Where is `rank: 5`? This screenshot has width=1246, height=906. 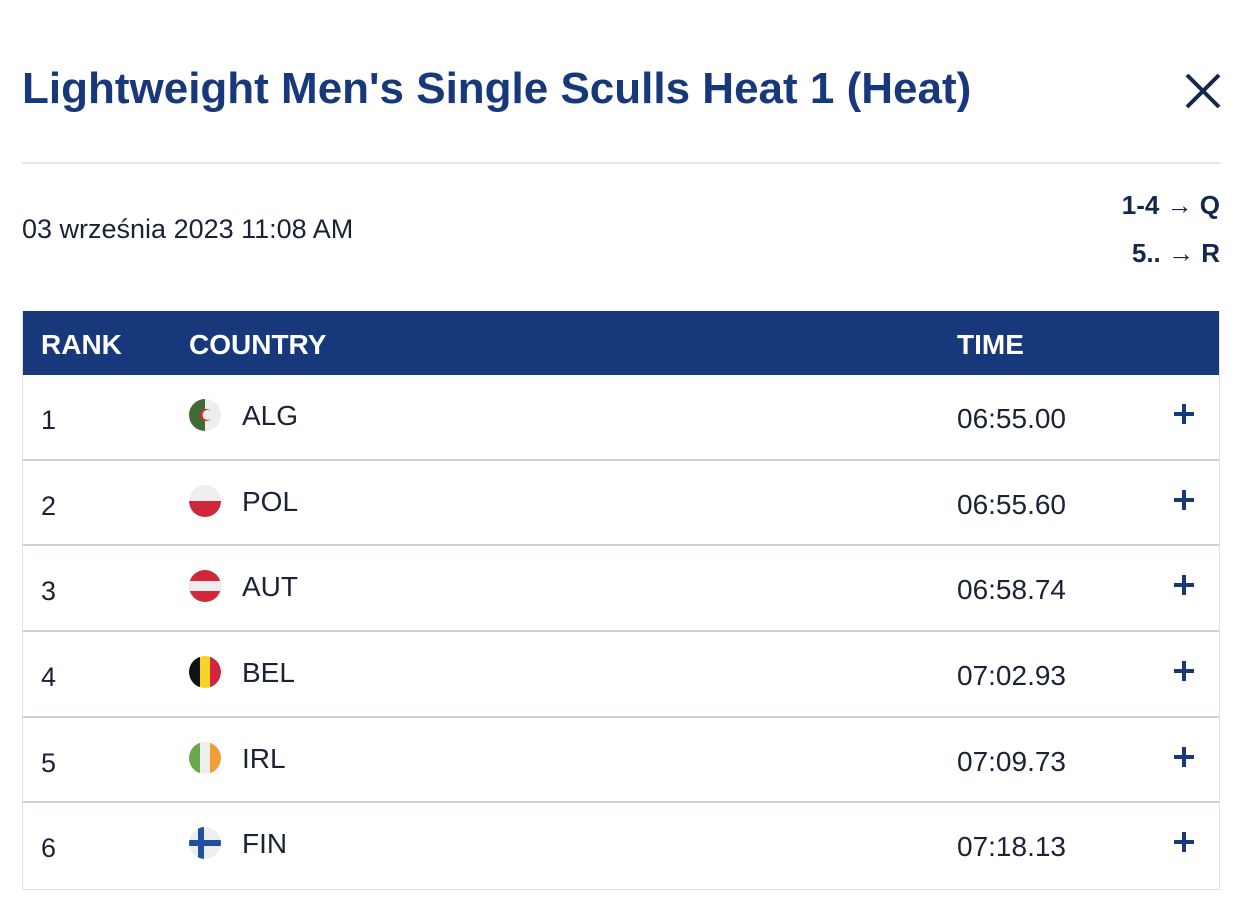 rank: 5 is located at coordinates (49, 762).